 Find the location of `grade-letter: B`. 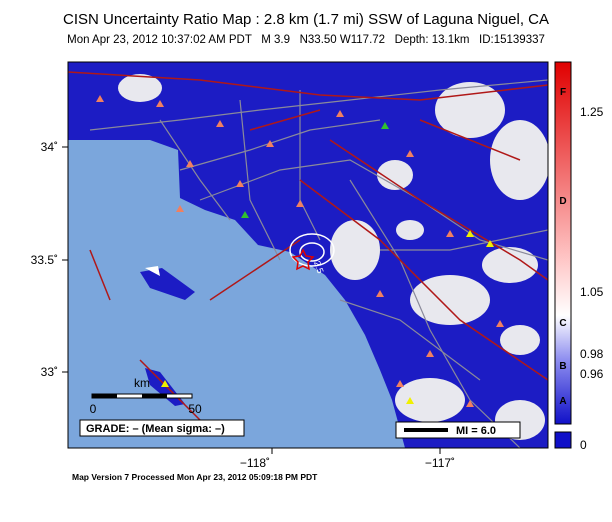

grade-letter: B is located at coordinates (562, 366).